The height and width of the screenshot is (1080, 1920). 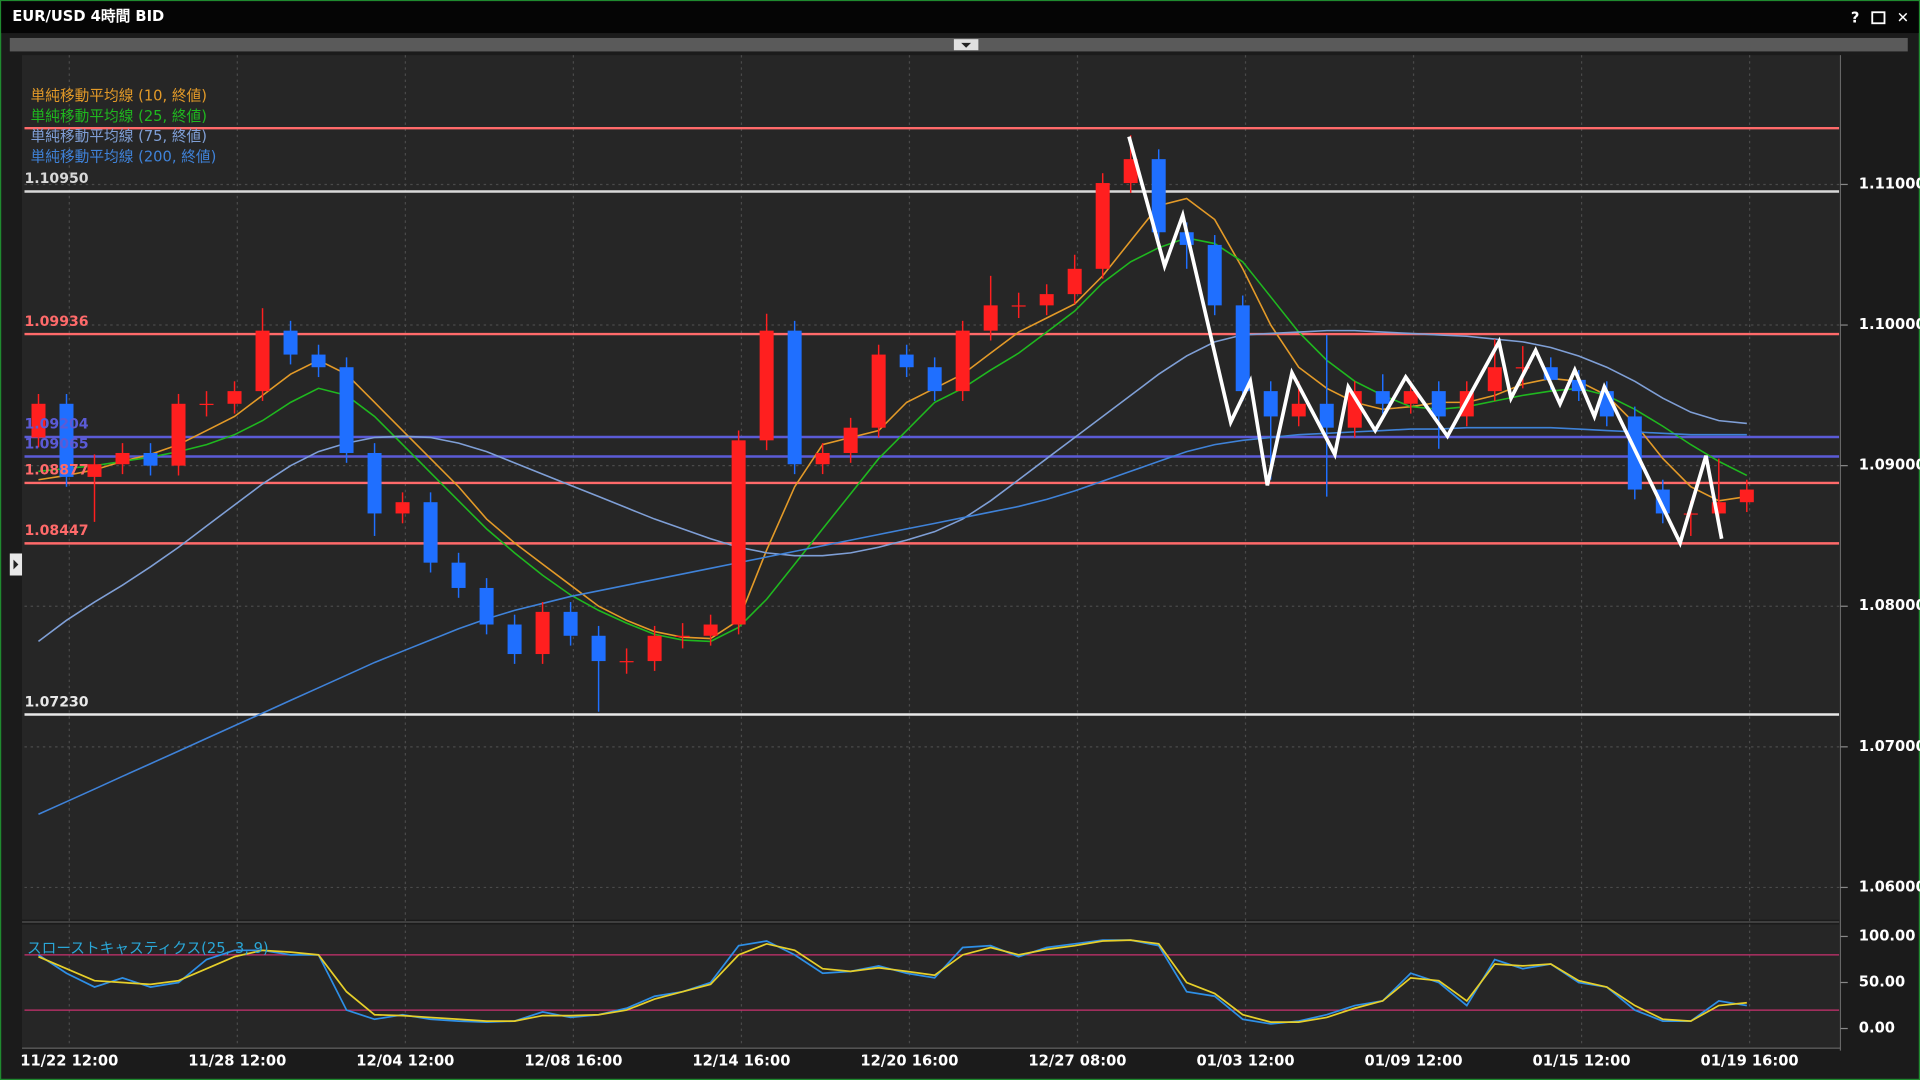 What do you see at coordinates (405, 1061) in the screenshot?
I see `x-tick-label: 12/04 12:00` at bounding box center [405, 1061].